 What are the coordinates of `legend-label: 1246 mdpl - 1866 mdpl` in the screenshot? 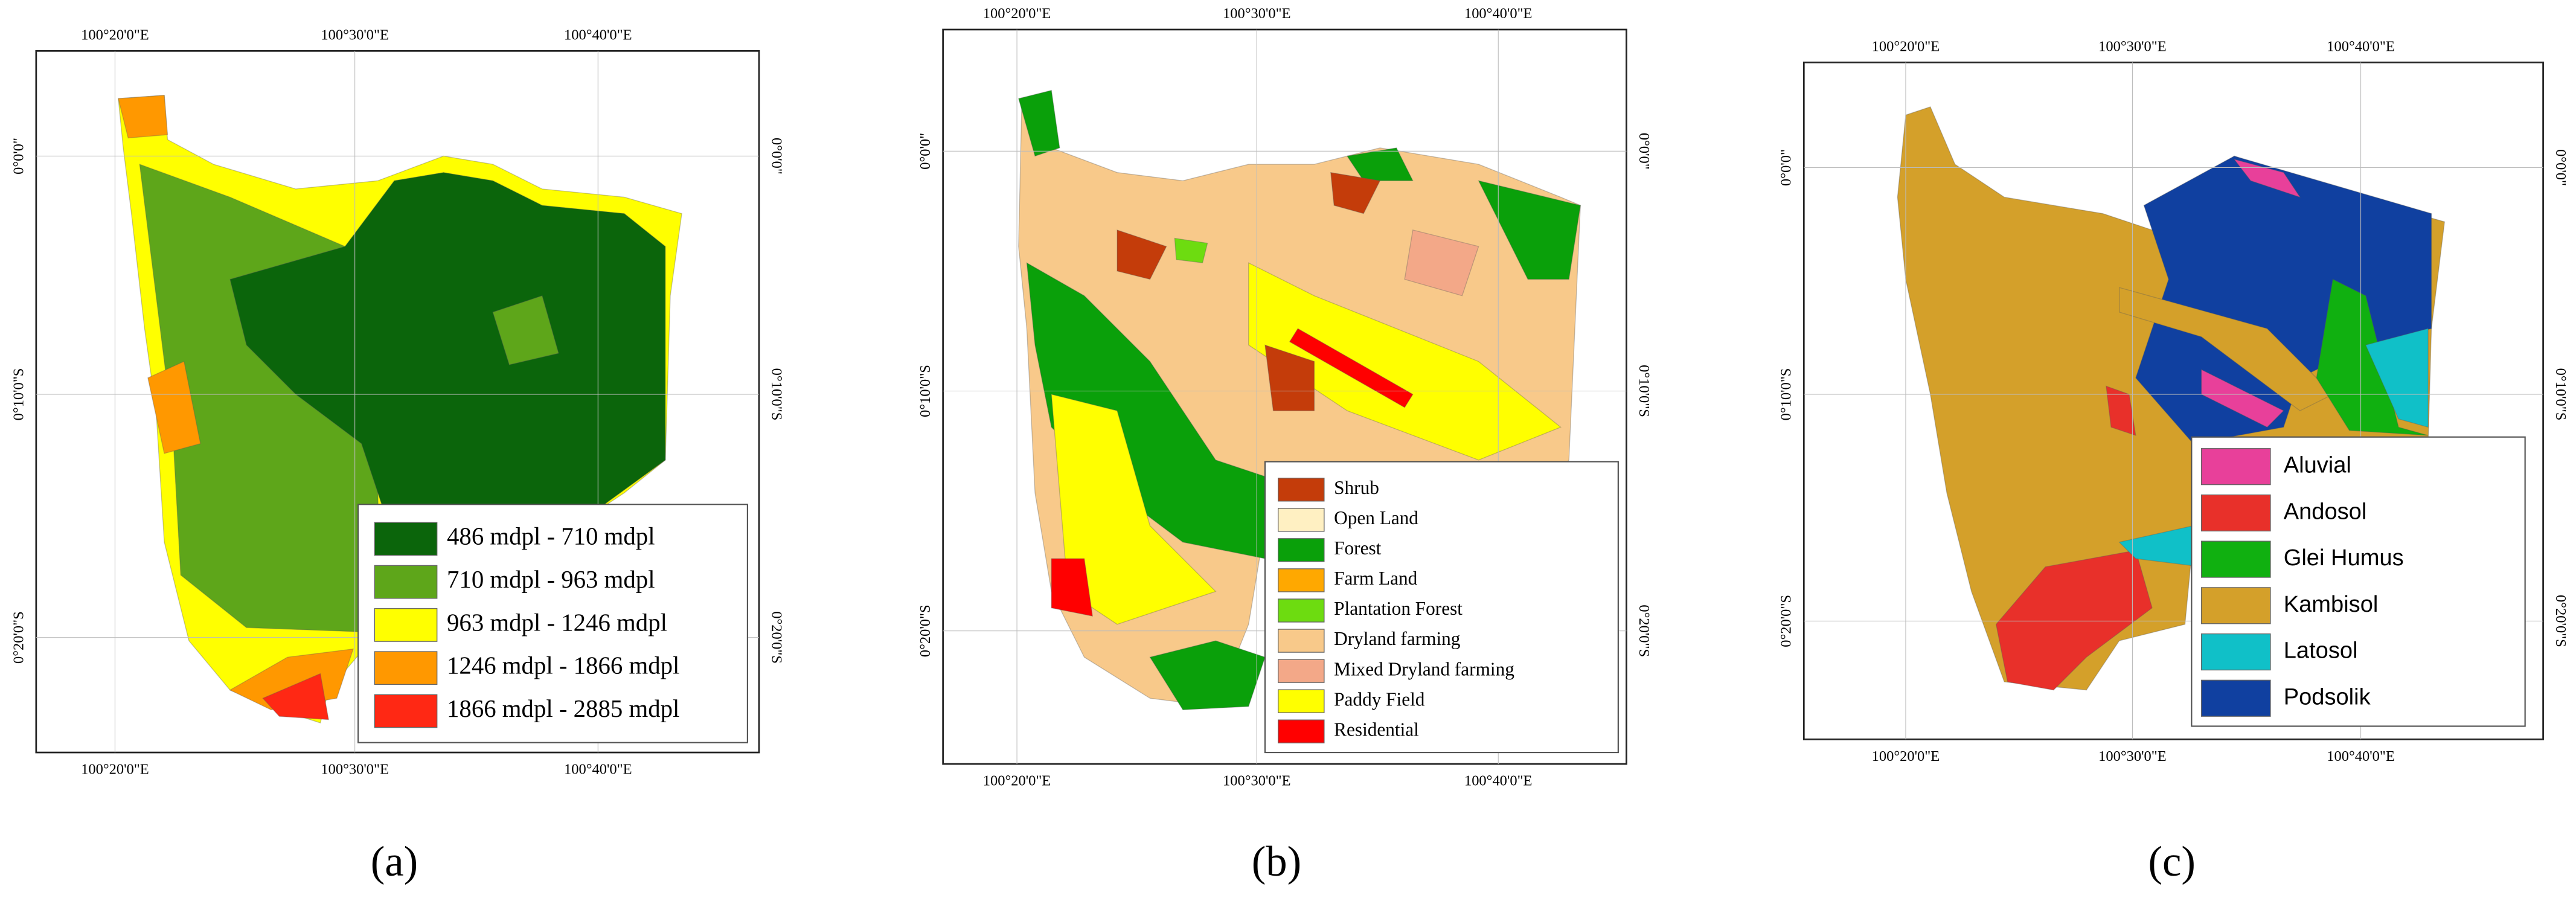 It's located at (563, 665).